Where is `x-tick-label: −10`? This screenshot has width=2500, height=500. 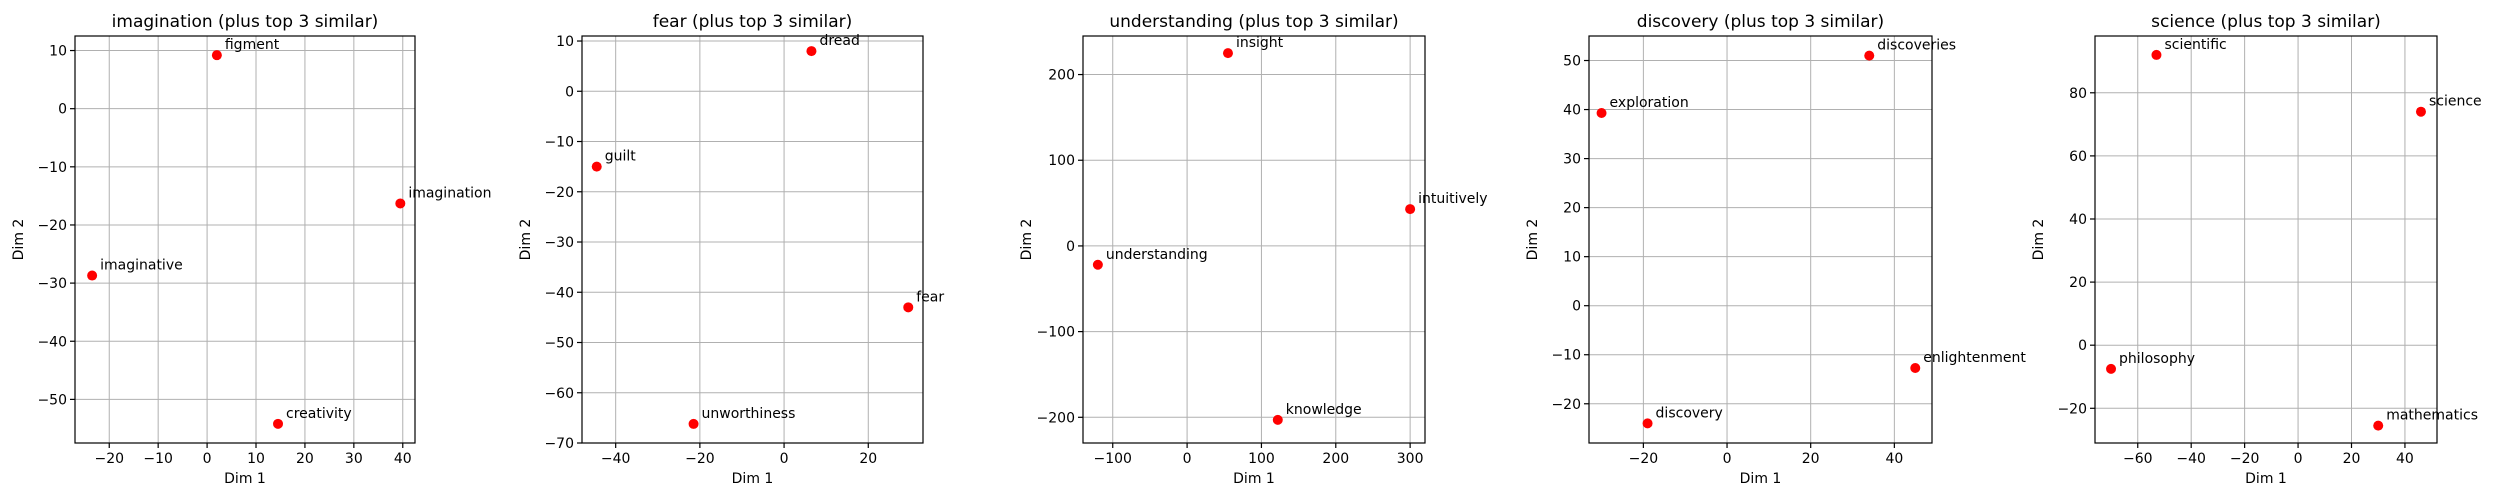
x-tick-label: −10 is located at coordinates (158, 459).